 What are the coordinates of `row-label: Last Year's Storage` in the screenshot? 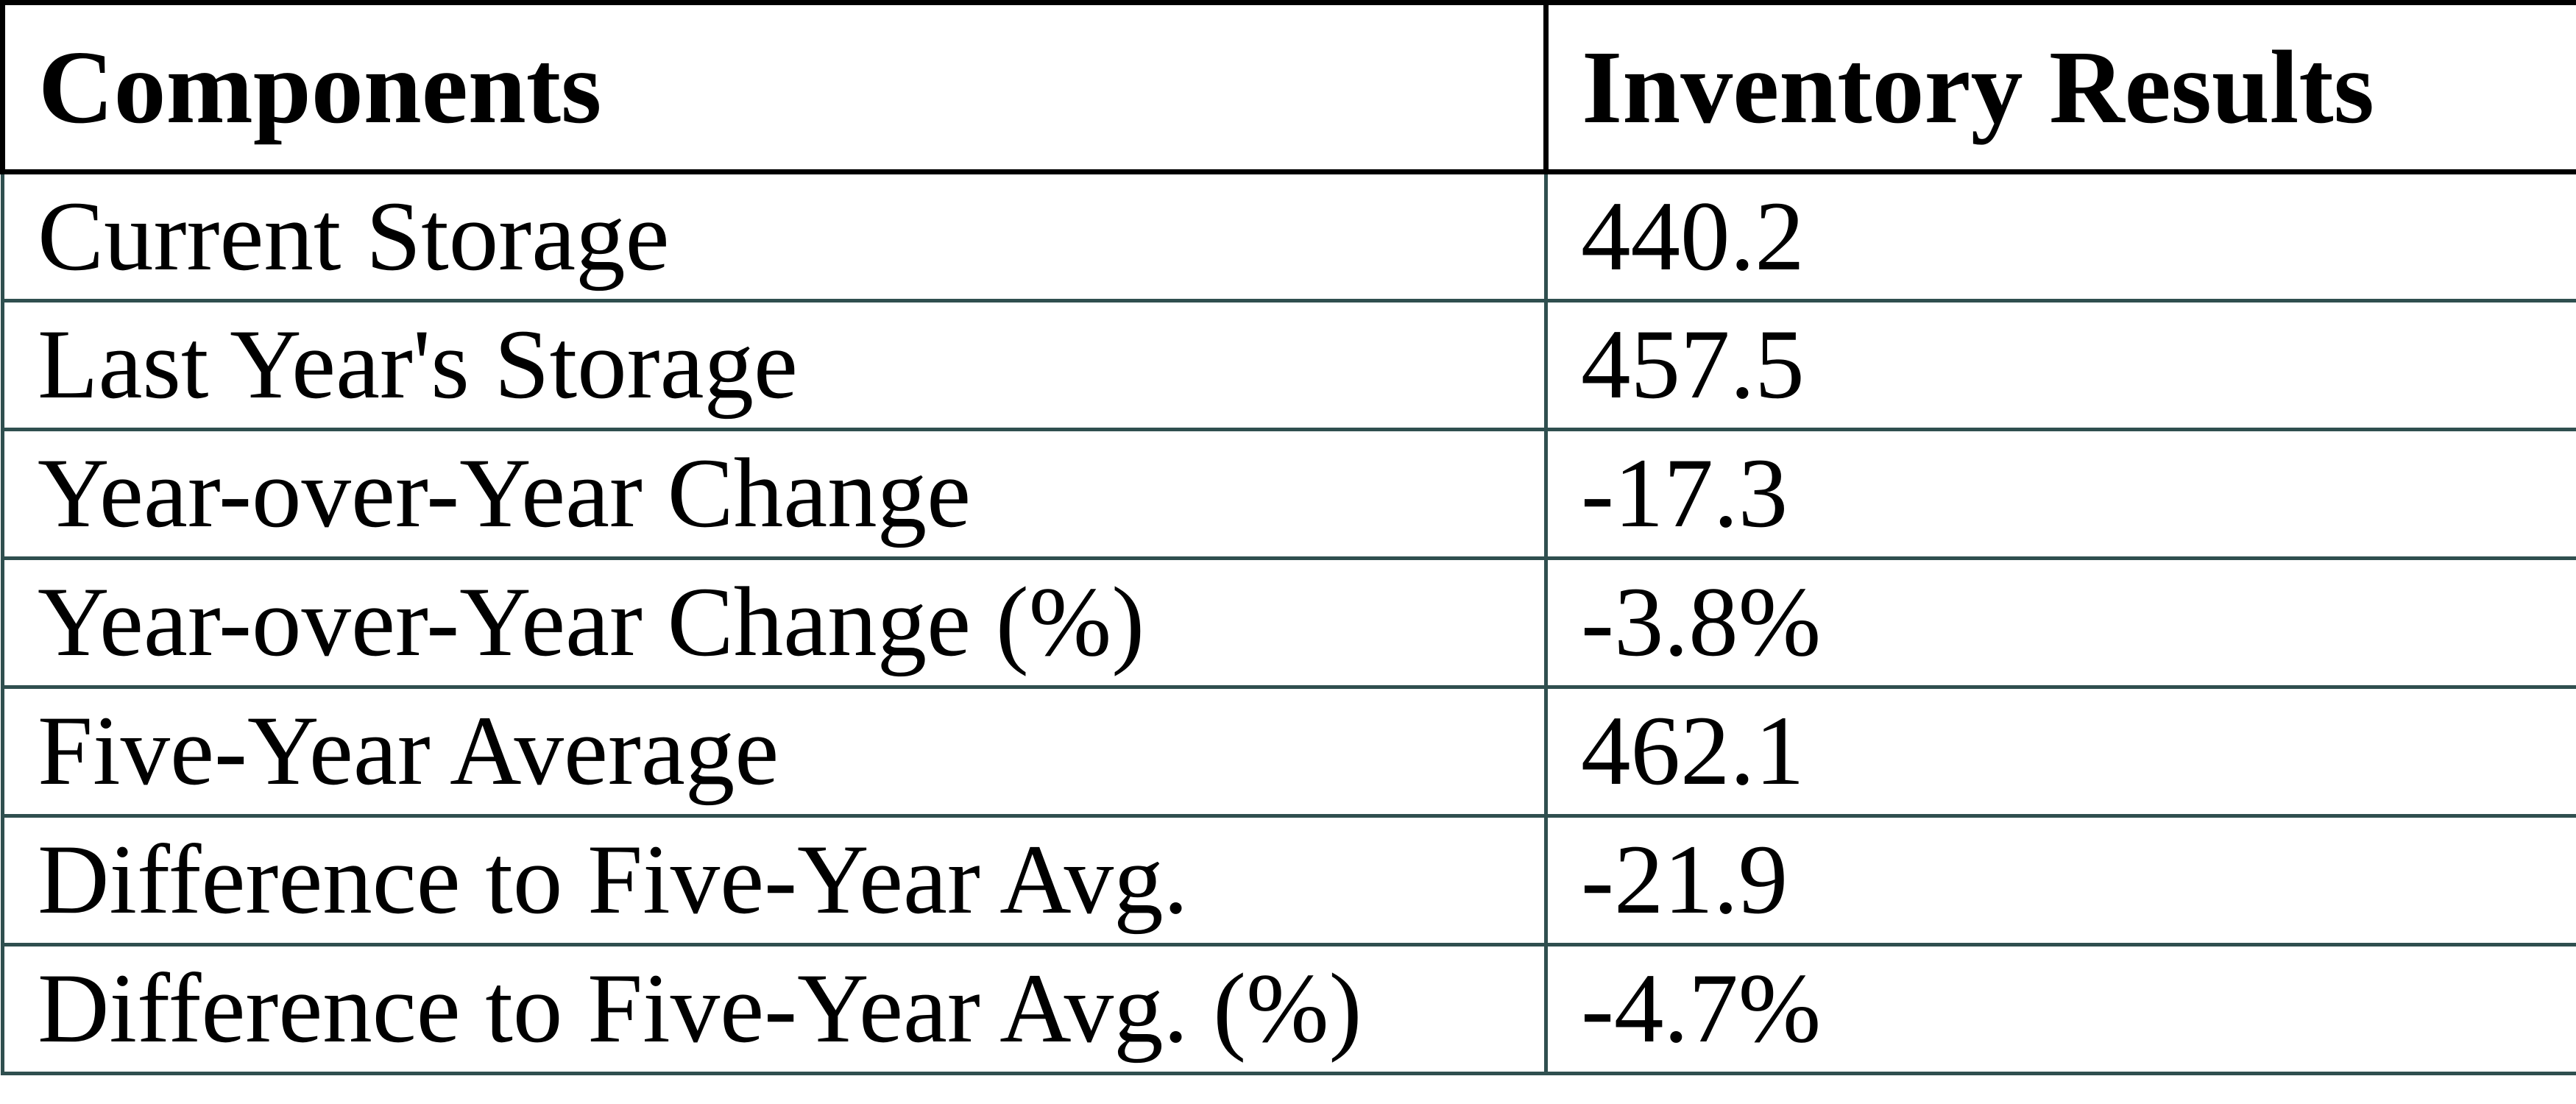 It's located at (774, 365).